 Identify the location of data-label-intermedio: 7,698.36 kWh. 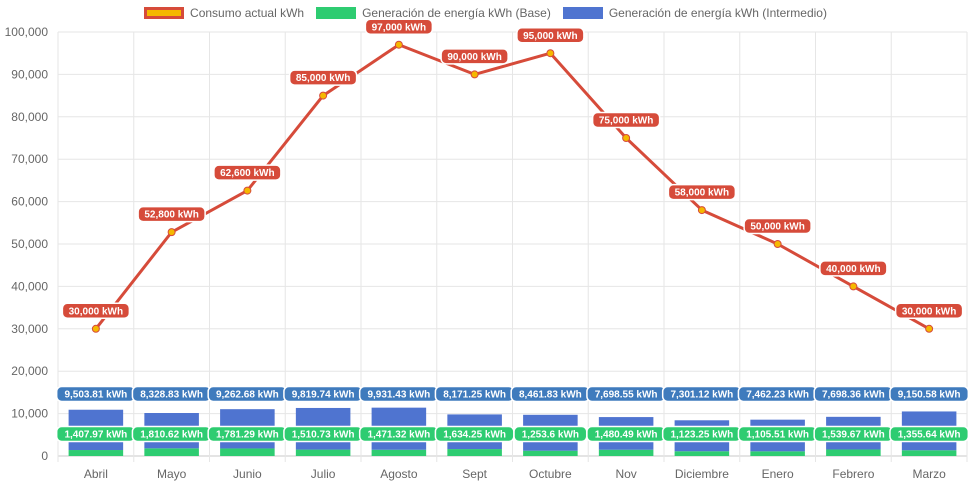
(853, 394).